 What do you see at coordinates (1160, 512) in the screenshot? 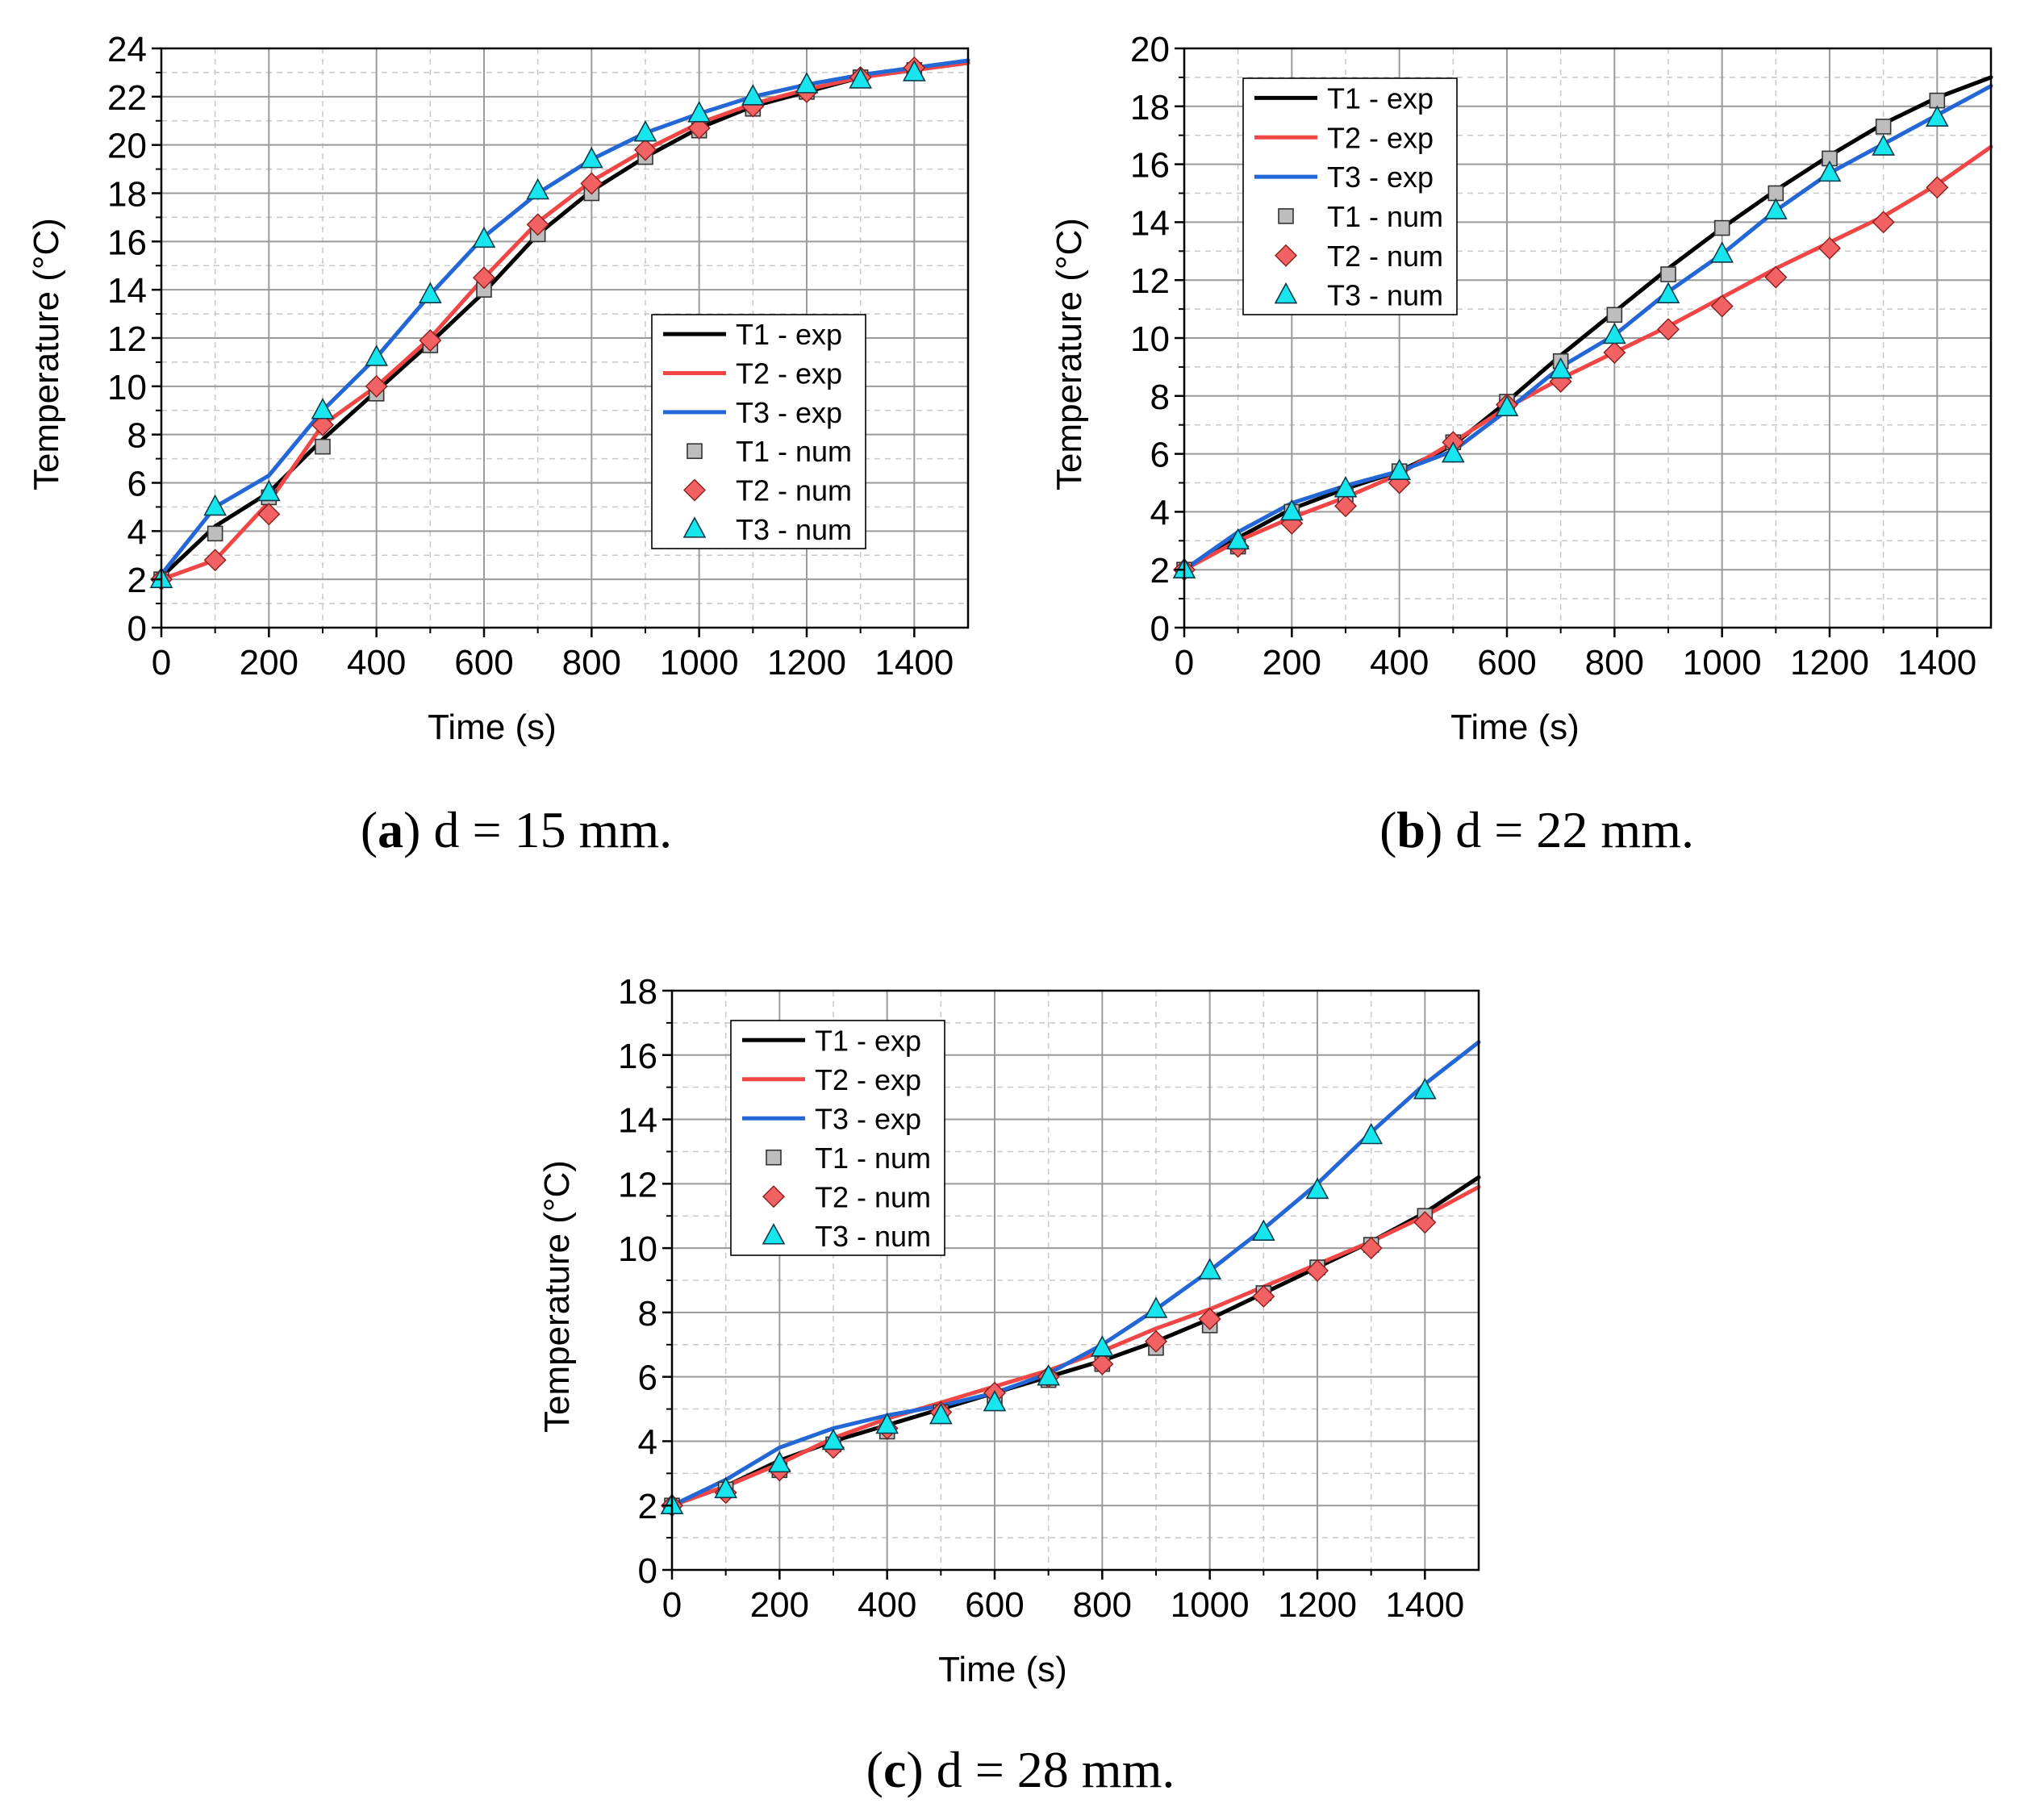
I see `y-tick-label: 4` at bounding box center [1160, 512].